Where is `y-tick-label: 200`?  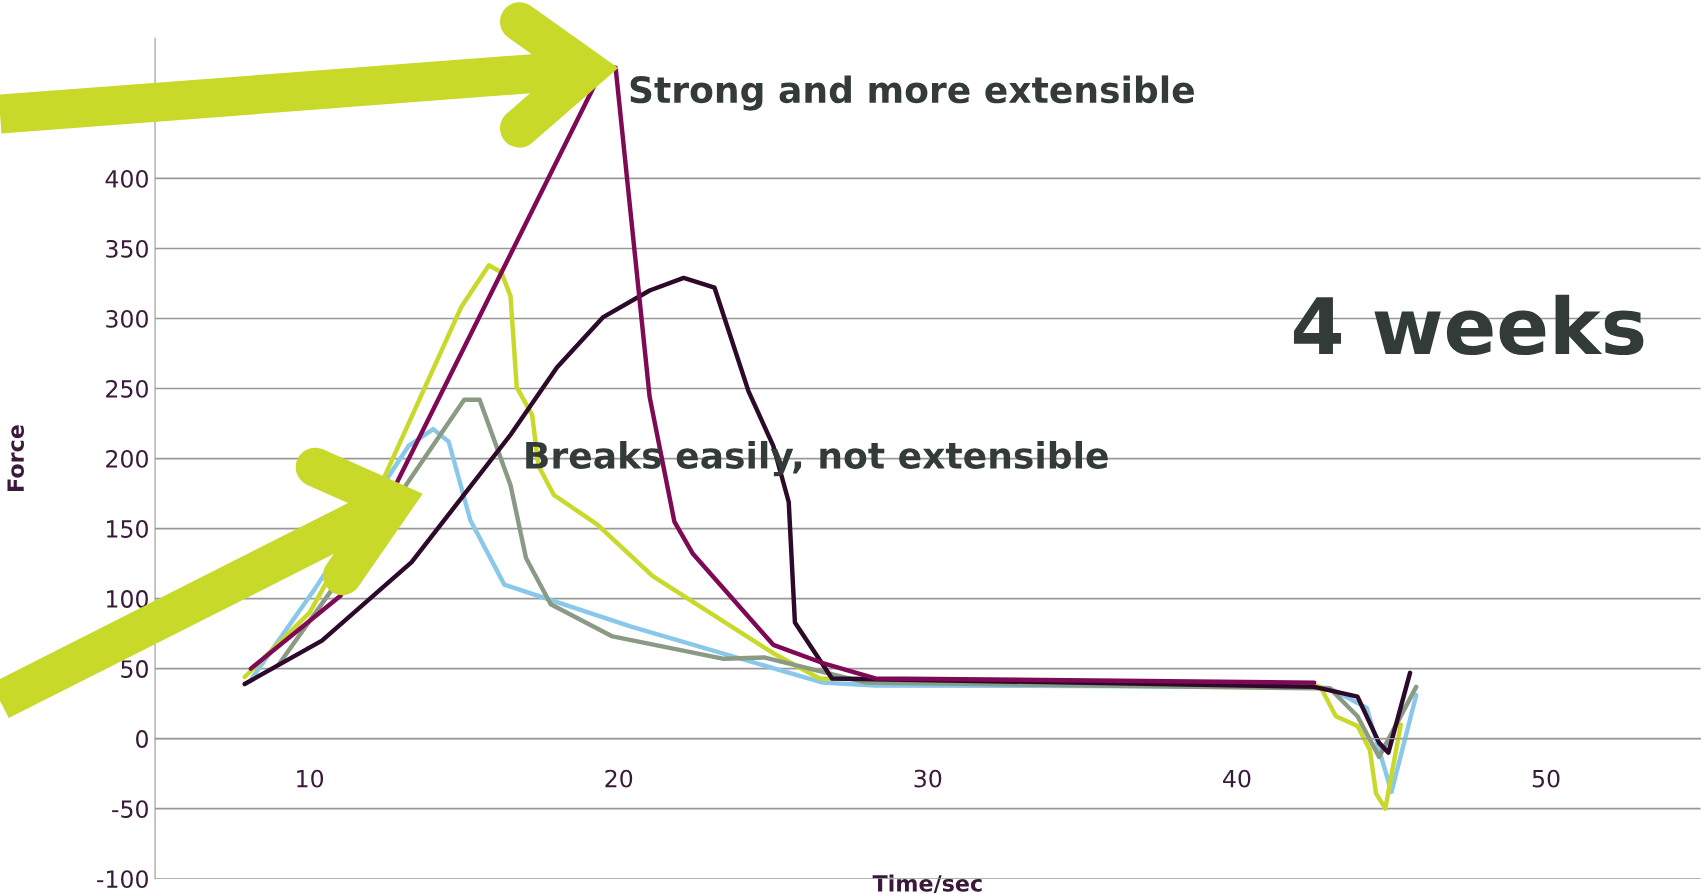
y-tick-label: 200 is located at coordinates (127, 459).